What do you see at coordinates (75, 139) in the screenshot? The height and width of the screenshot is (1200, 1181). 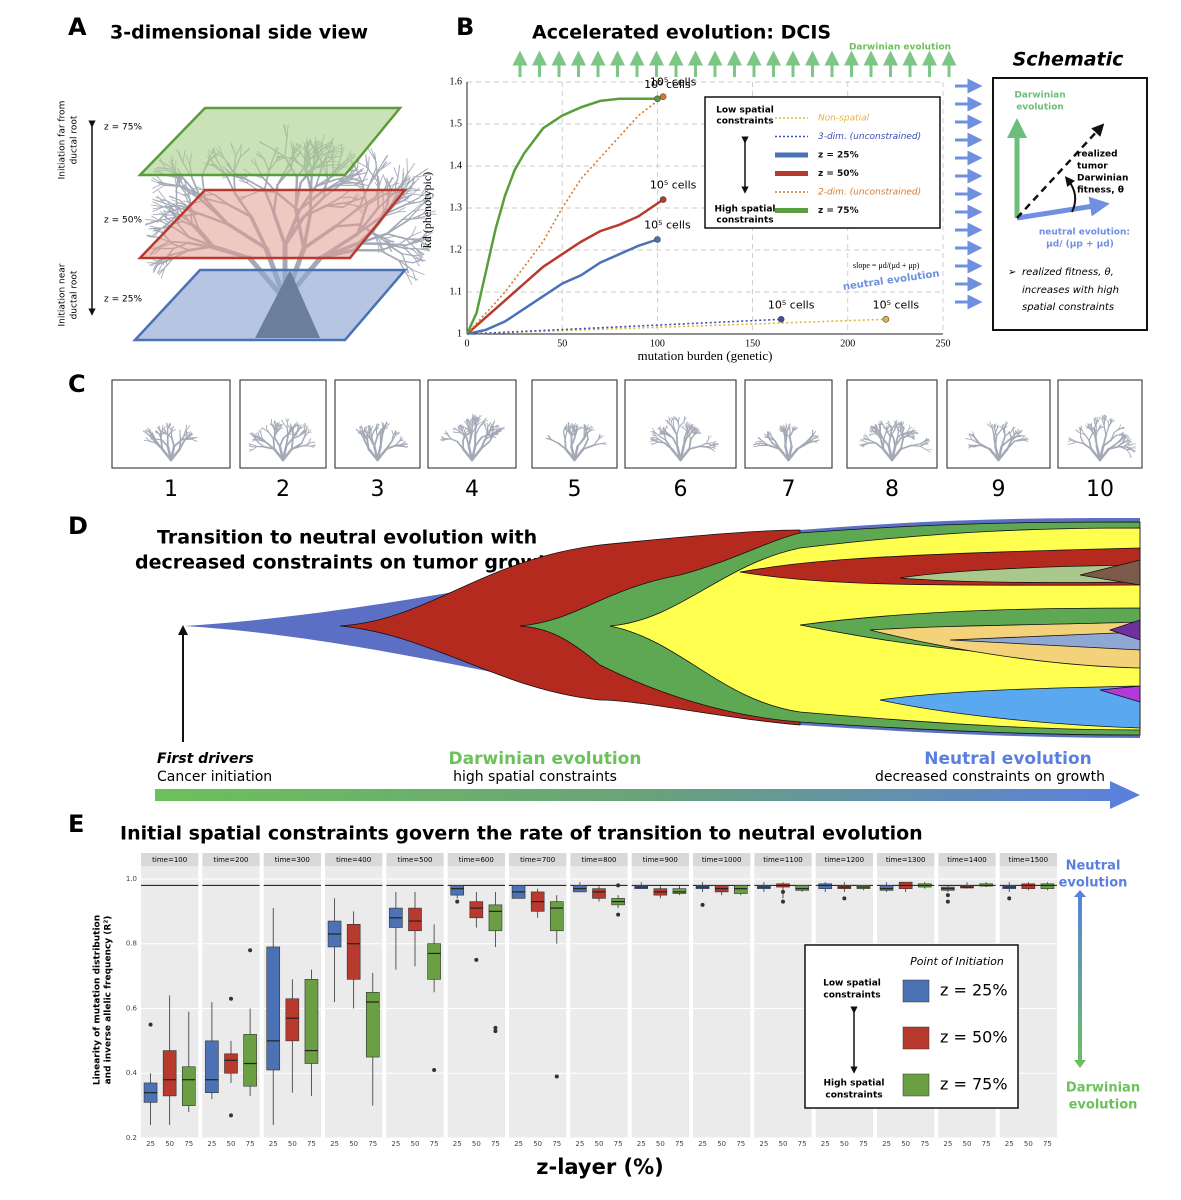 I see `axis-note: ductal root` at bounding box center [75, 139].